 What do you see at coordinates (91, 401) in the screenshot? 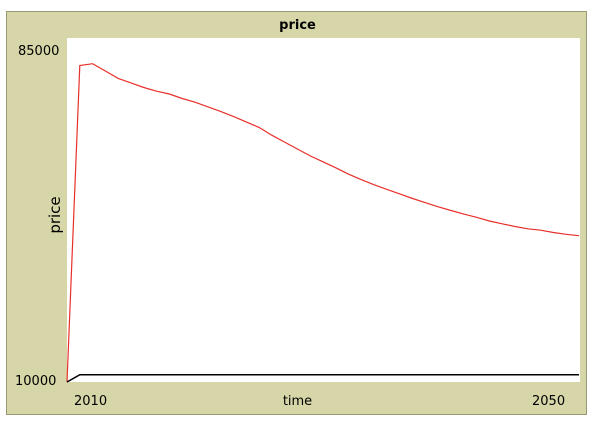
I see `x-tick-label-min: 2010` at bounding box center [91, 401].